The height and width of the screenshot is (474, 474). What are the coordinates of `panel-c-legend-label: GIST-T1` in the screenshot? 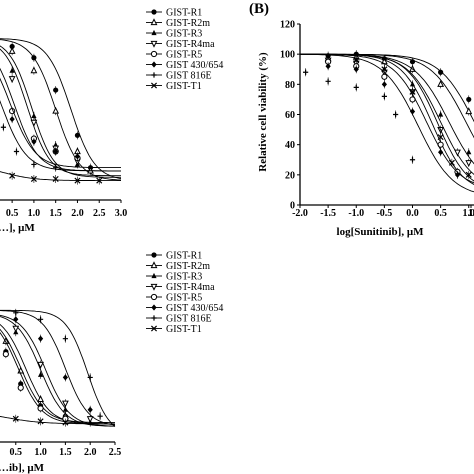 It's located at (184, 329).